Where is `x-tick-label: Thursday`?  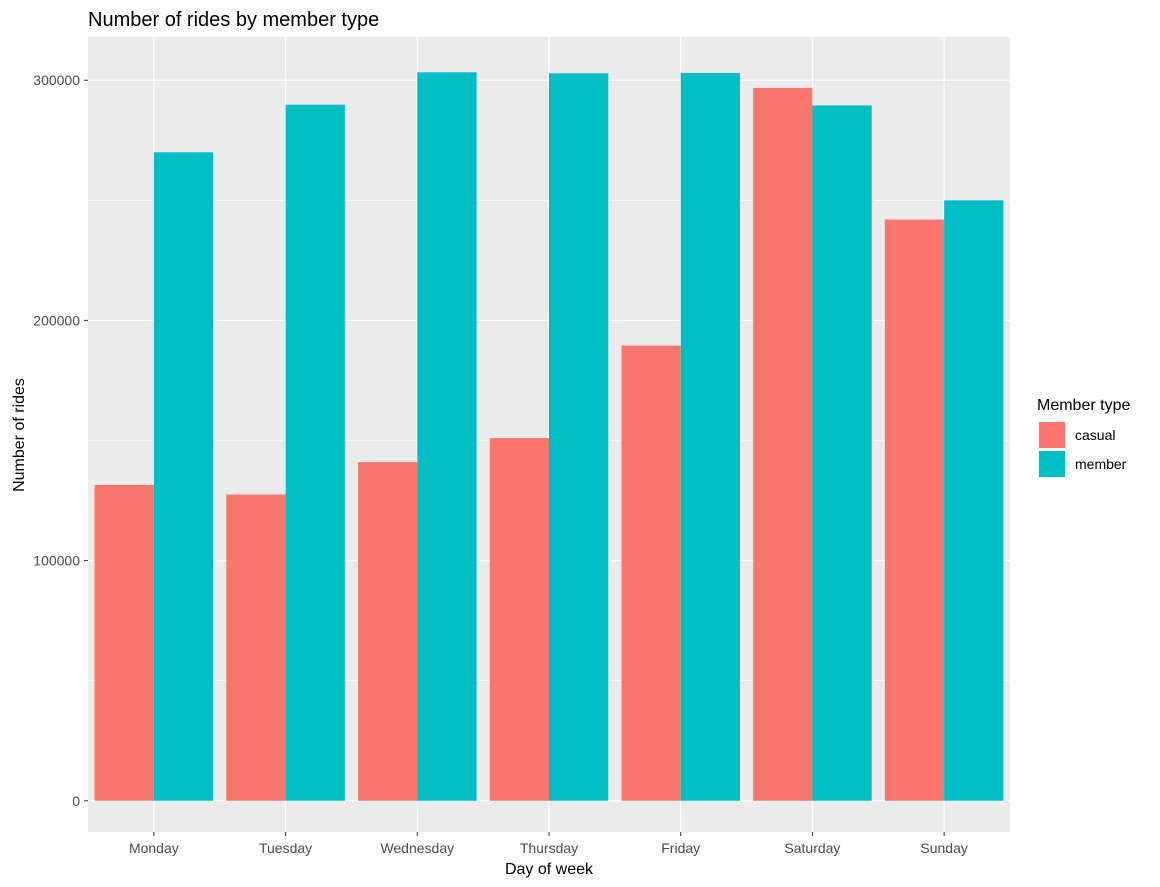 x-tick-label: Thursday is located at coordinates (549, 848).